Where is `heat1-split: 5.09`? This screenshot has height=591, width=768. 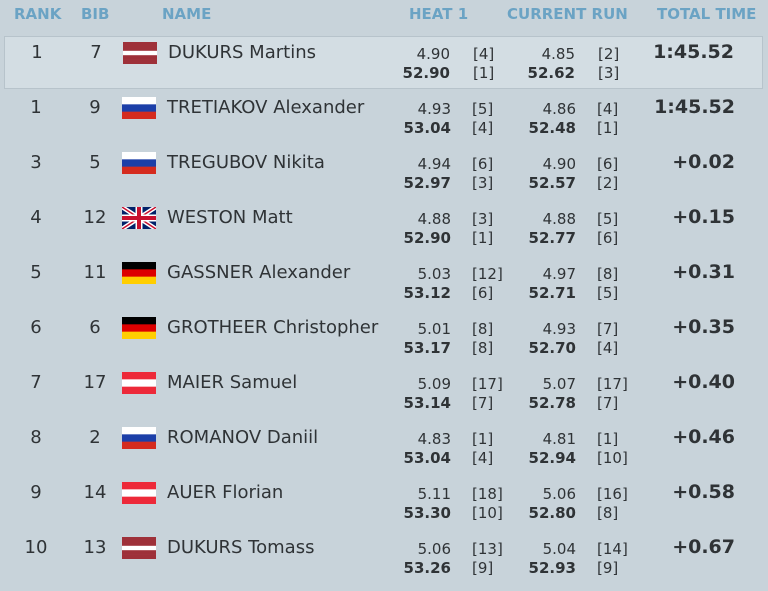 heat1-split: 5.09 is located at coordinates (434, 384).